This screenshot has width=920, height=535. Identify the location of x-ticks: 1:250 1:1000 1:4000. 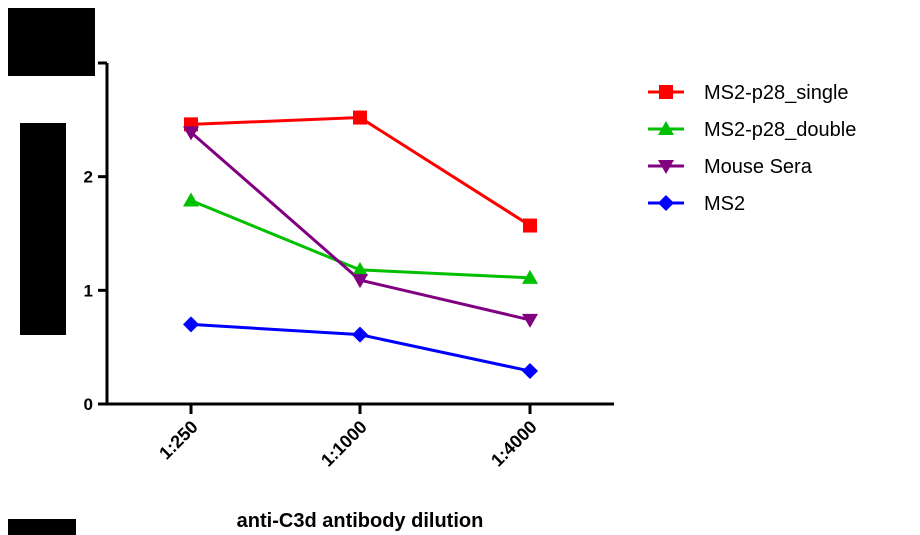
(348, 437).